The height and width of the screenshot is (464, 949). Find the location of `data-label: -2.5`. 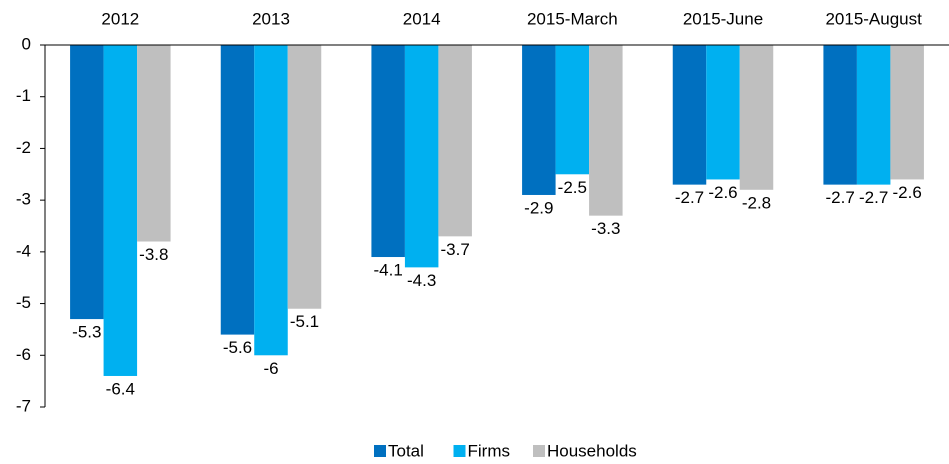

data-label: -2.5 is located at coordinates (572, 187).